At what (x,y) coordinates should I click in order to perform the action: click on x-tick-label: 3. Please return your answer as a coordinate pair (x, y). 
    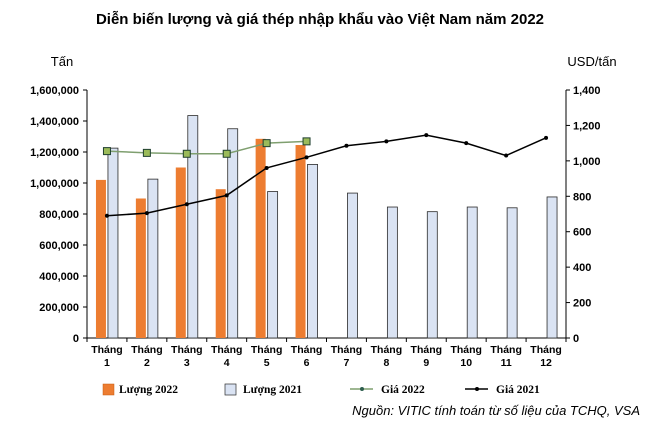
    Looking at the image, I should click on (187, 363).